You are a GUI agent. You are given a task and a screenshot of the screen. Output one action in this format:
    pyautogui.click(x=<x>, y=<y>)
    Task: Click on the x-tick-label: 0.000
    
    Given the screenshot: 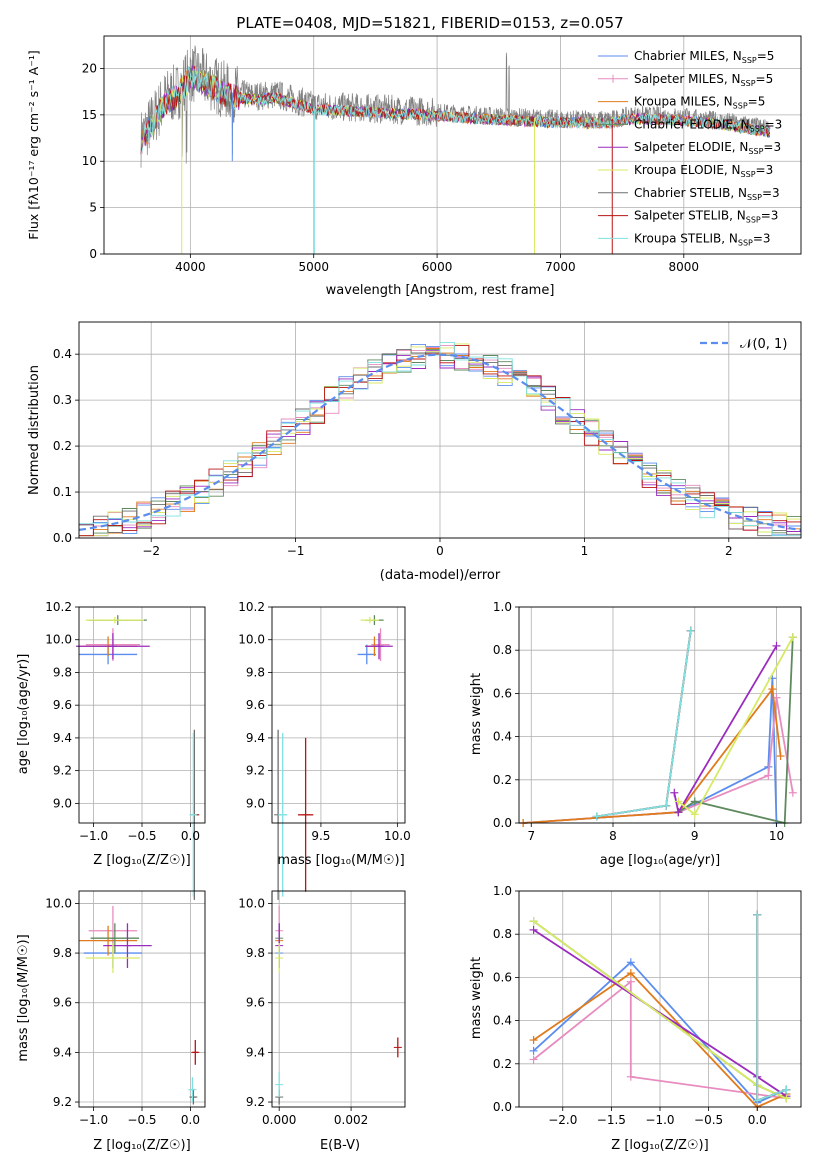 What is the action you would take?
    pyautogui.click(x=279, y=1120)
    